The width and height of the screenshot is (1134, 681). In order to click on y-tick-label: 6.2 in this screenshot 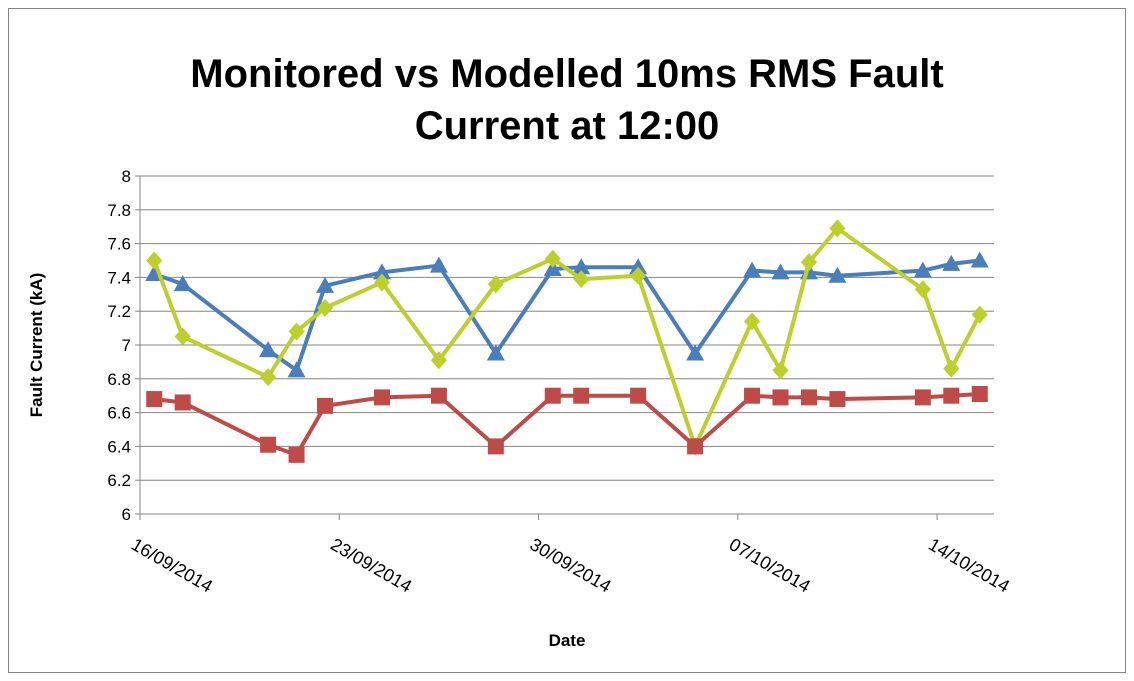, I will do `click(119, 480)`.